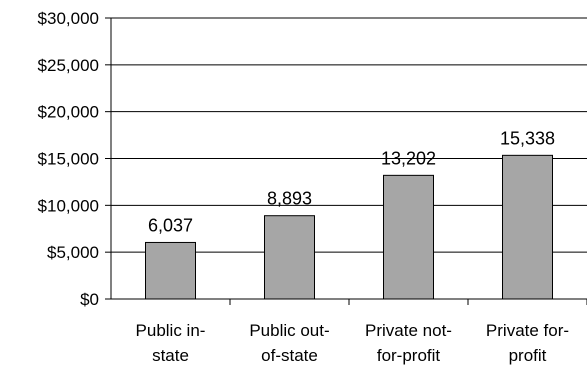 The image size is (587, 375). What do you see at coordinates (408, 158) in the screenshot?
I see `data-label: 13,202` at bounding box center [408, 158].